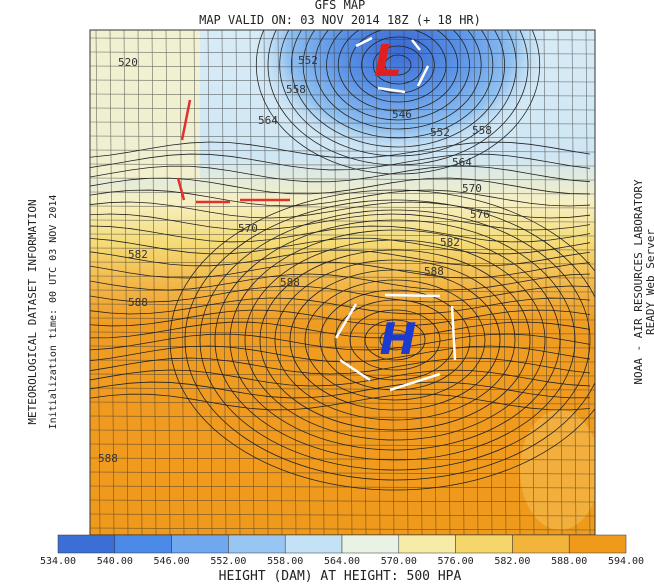 Image resolution: width=654 pixels, height=585 pixels. What do you see at coordinates (115, 561) in the screenshot?
I see `colorbar-label: 540.00` at bounding box center [115, 561].